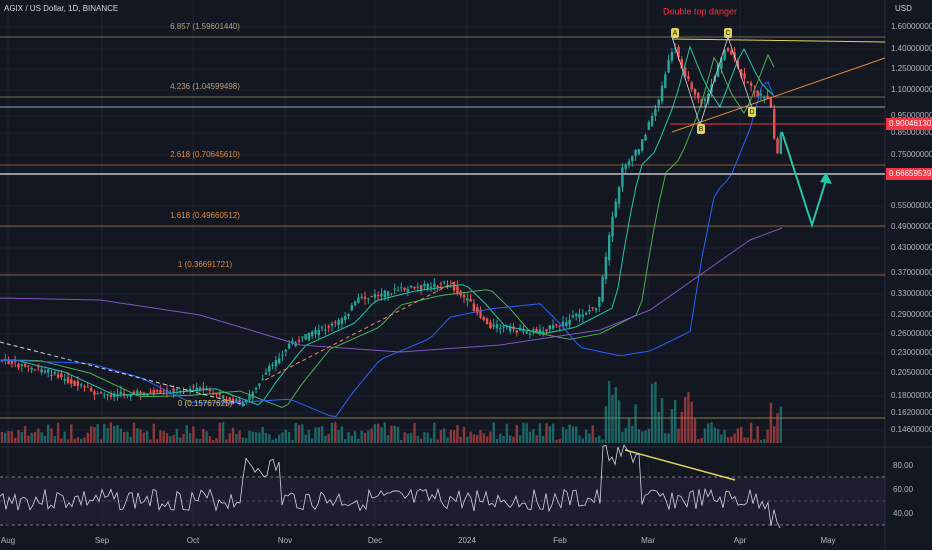  Describe the element at coordinates (911, 314) in the screenshot. I see `price-label: 0.29000000` at that location.